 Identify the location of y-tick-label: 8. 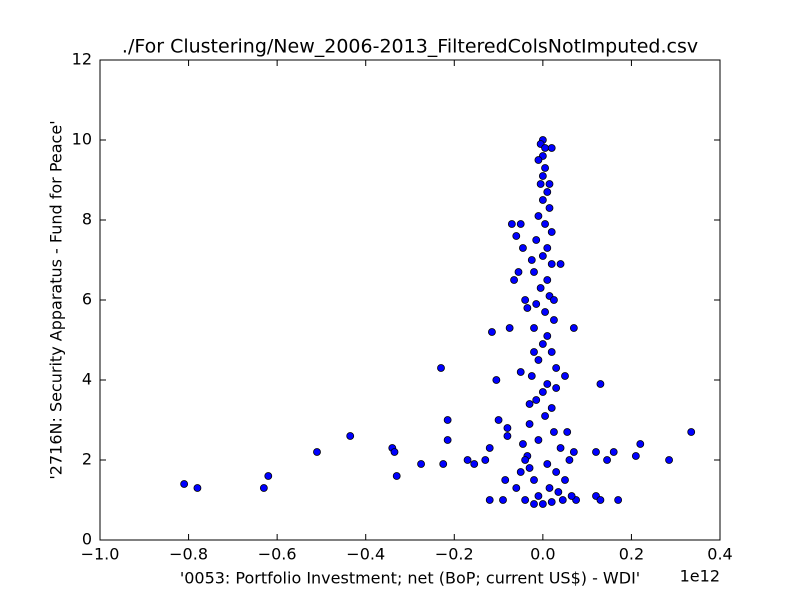
(87, 219).